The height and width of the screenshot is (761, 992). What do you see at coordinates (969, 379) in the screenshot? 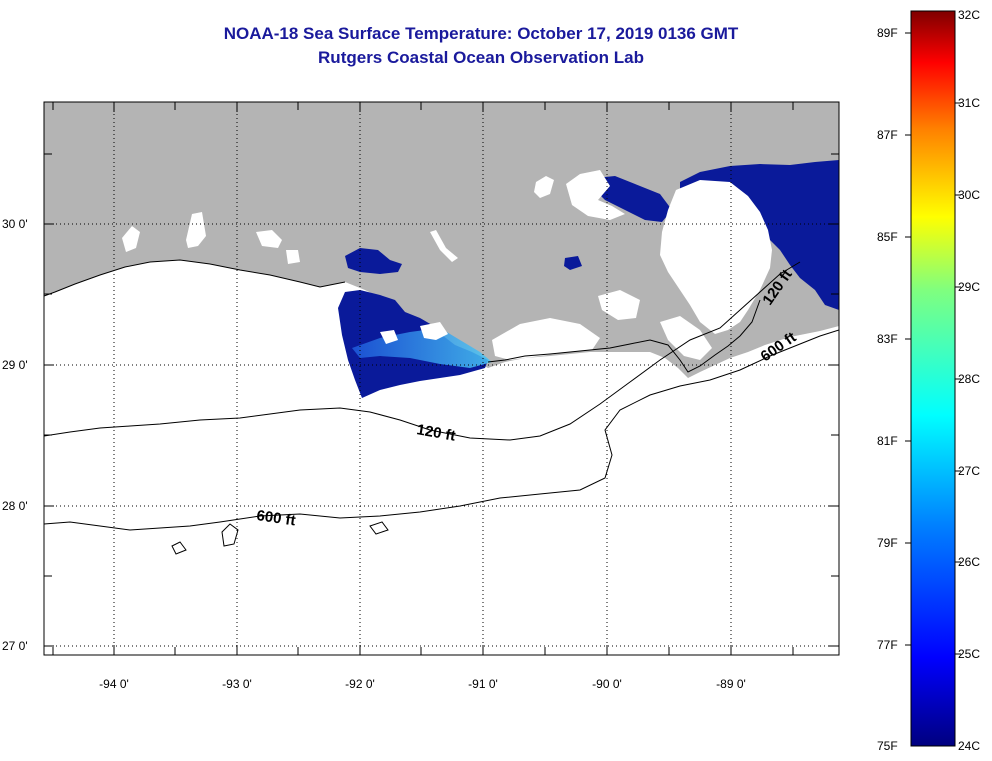
I see `colorbar-c-28: 28C` at bounding box center [969, 379].